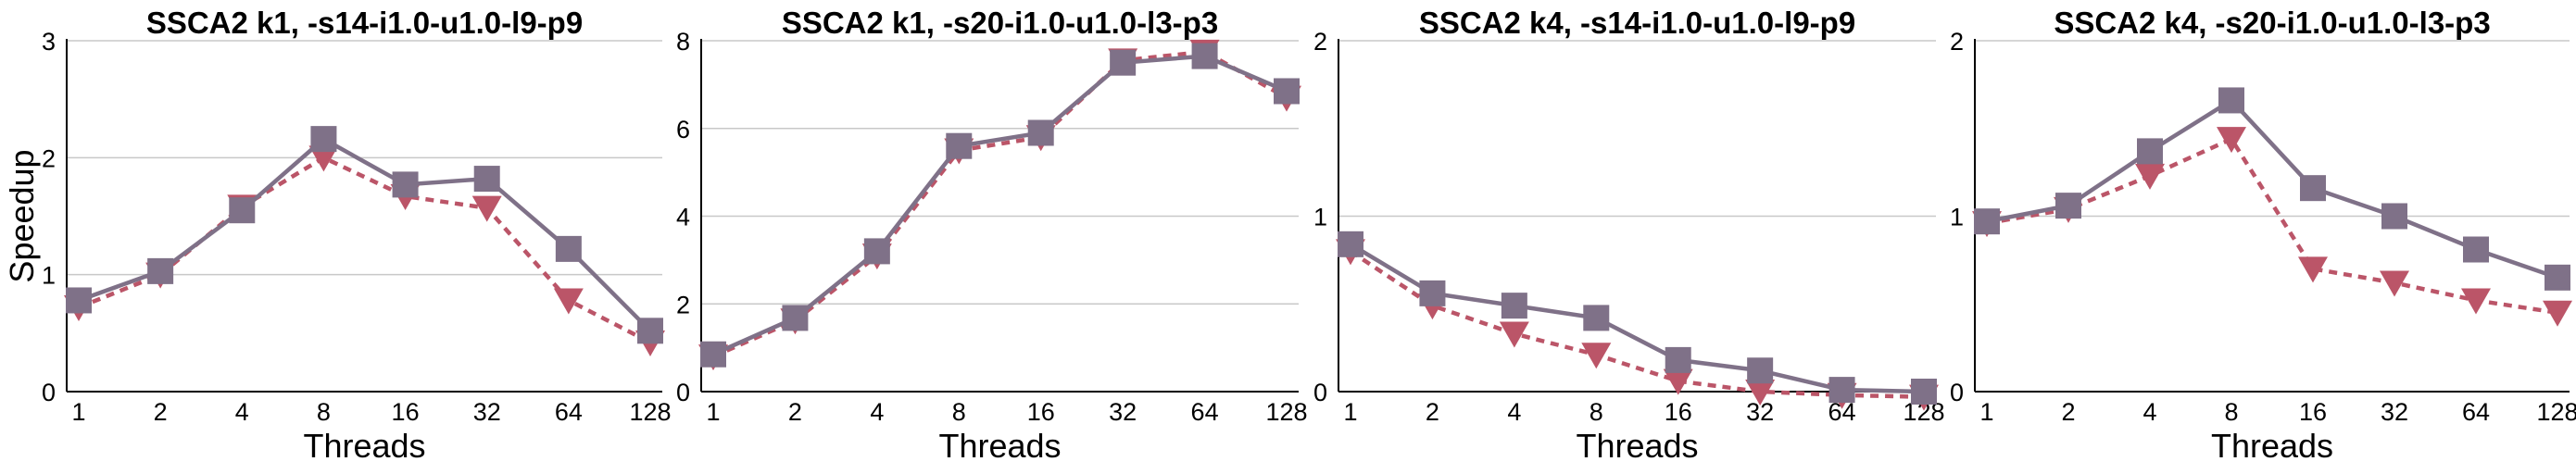 The image size is (2576, 474). I want to click on y-tick-label: 4, so click(683, 217).